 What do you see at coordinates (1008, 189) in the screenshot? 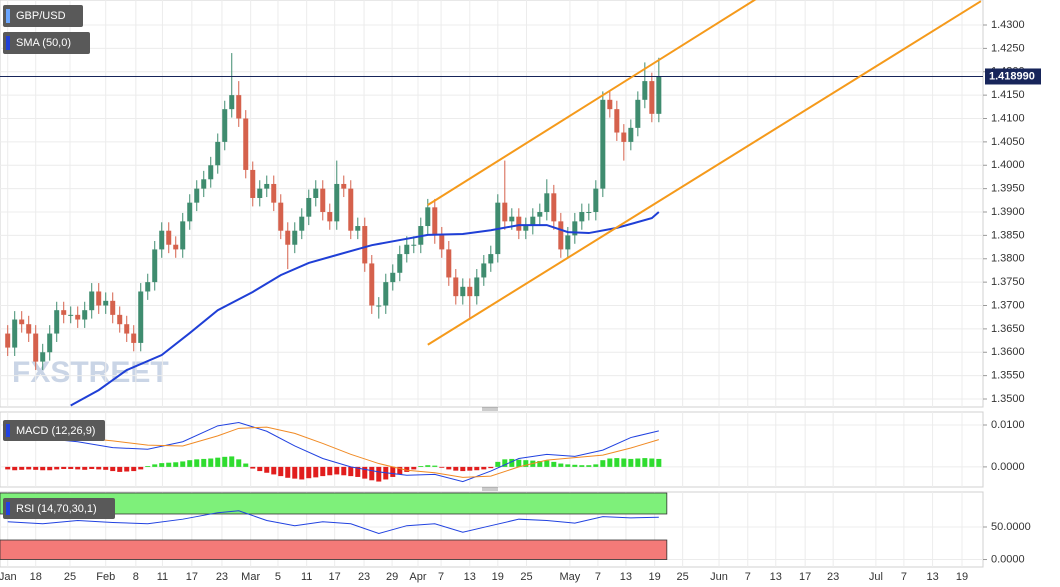
I see `y-tick-label: 1.3950` at bounding box center [1008, 189].